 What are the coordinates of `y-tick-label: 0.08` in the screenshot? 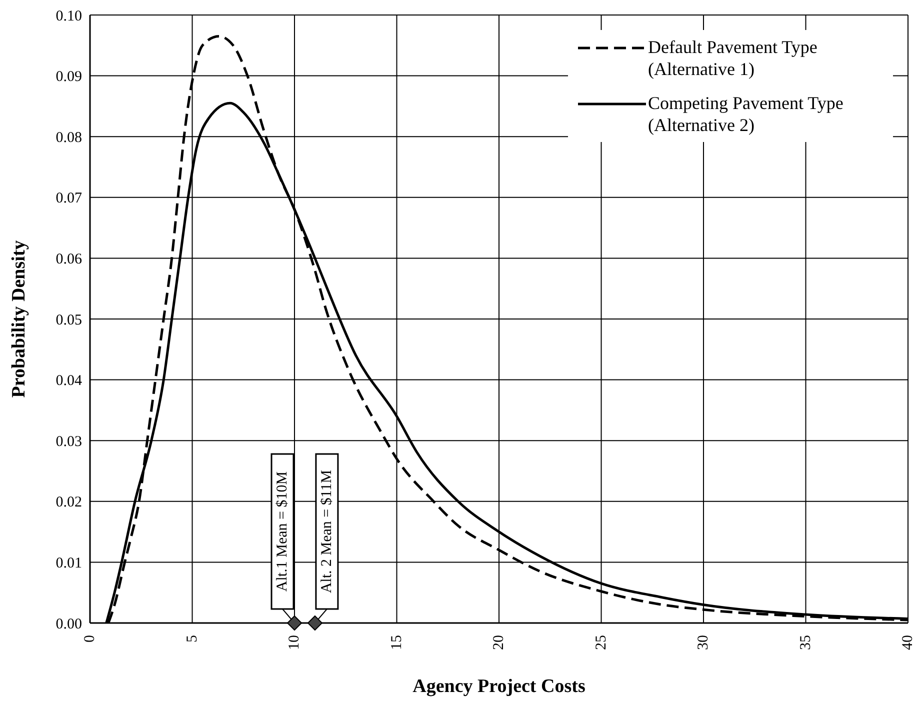 It's located at (69, 138).